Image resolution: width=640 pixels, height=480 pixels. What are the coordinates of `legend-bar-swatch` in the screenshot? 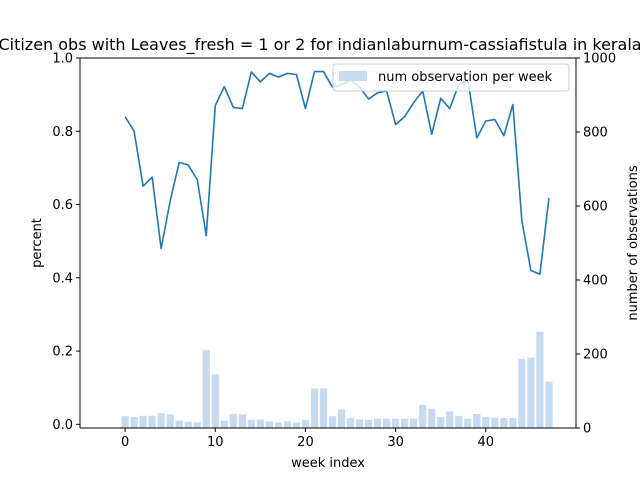 It's located at (353, 76).